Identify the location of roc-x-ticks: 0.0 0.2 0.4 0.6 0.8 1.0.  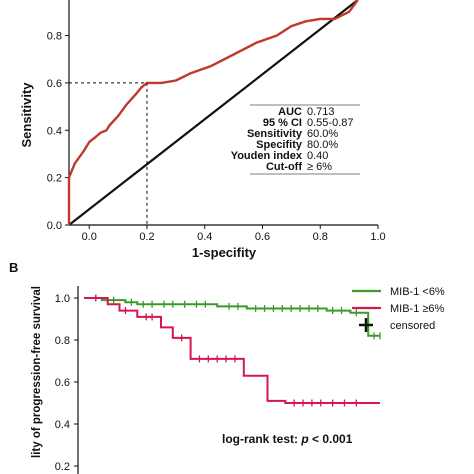
(234, 234).